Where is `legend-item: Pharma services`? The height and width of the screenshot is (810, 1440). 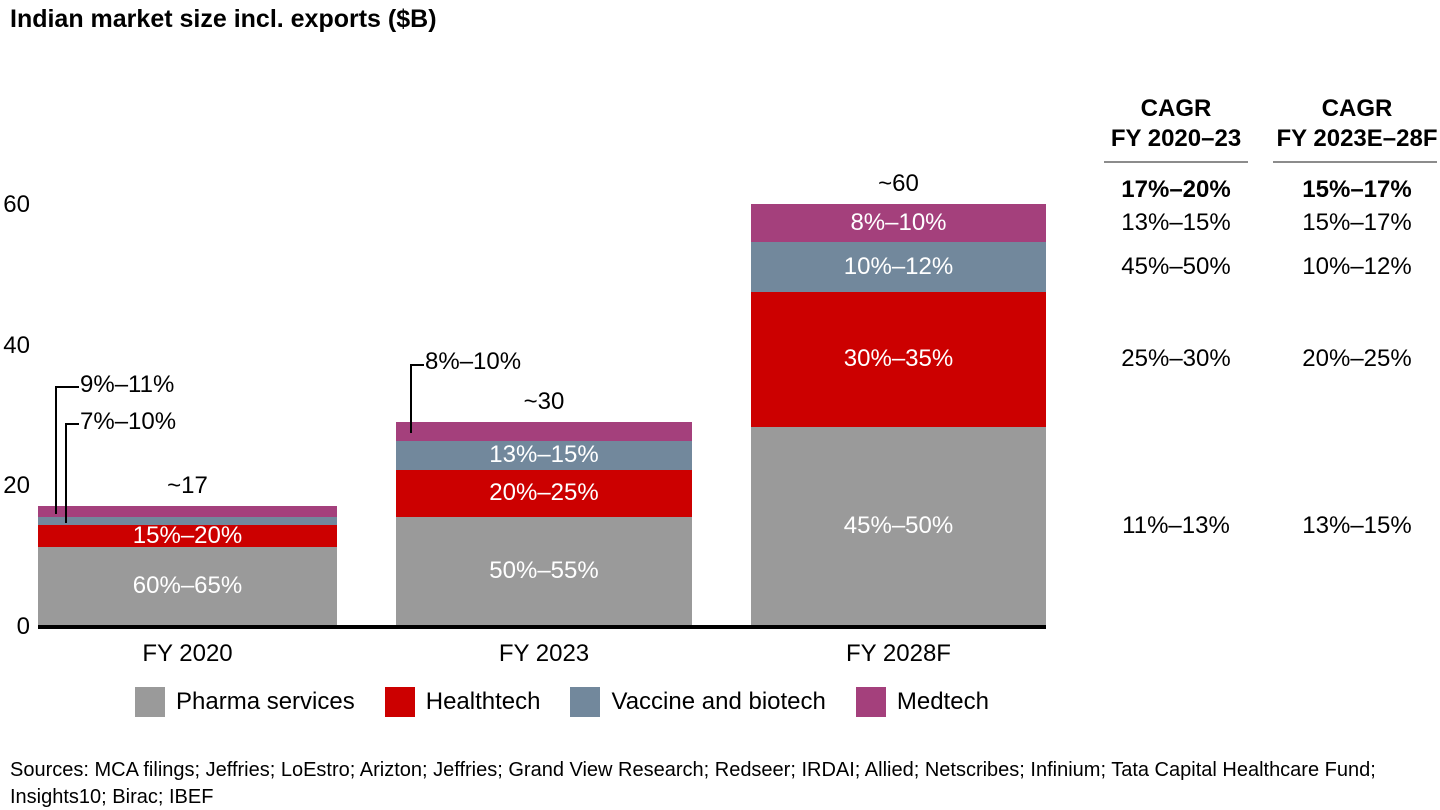
legend-item: Pharma services is located at coordinates (245, 702).